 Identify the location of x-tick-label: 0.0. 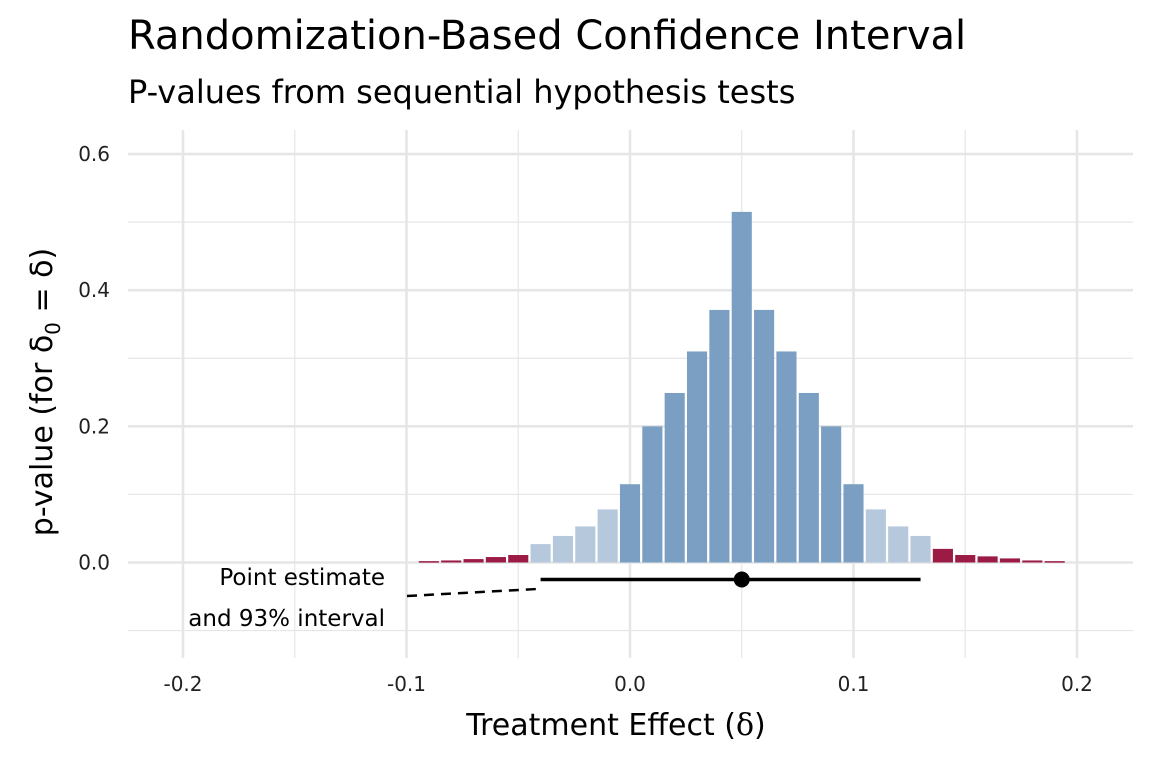
(630, 684).